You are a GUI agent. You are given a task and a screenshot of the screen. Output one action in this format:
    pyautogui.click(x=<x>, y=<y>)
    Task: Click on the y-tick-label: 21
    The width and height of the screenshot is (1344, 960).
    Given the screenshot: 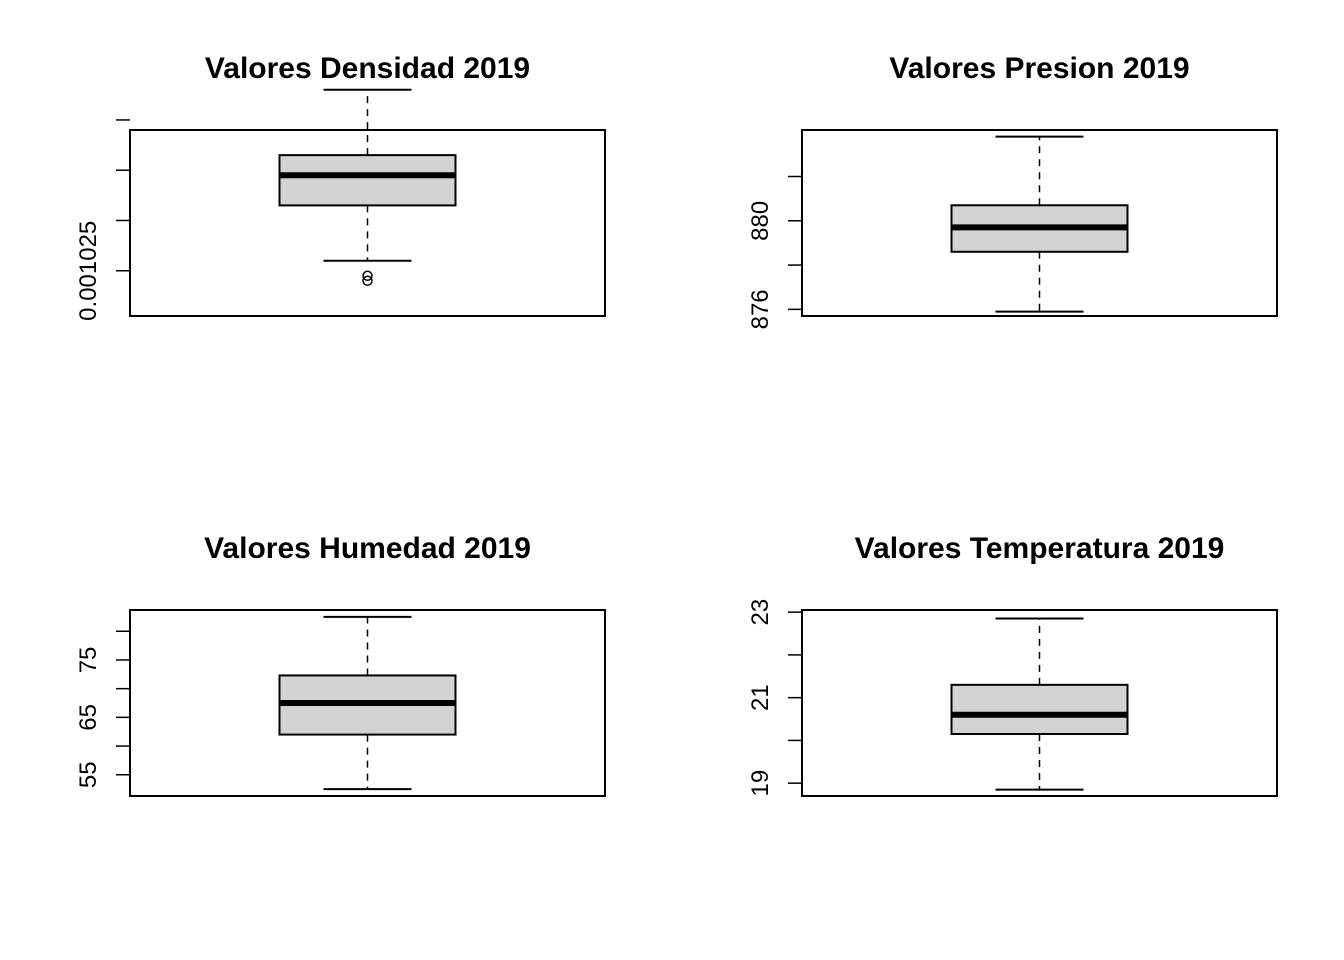 What is the action you would take?
    pyautogui.click(x=760, y=697)
    